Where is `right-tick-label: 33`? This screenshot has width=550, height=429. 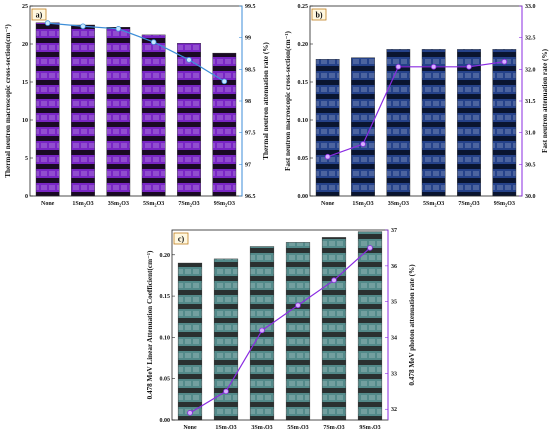 right-tick-label: 33 is located at coordinates (394, 374).